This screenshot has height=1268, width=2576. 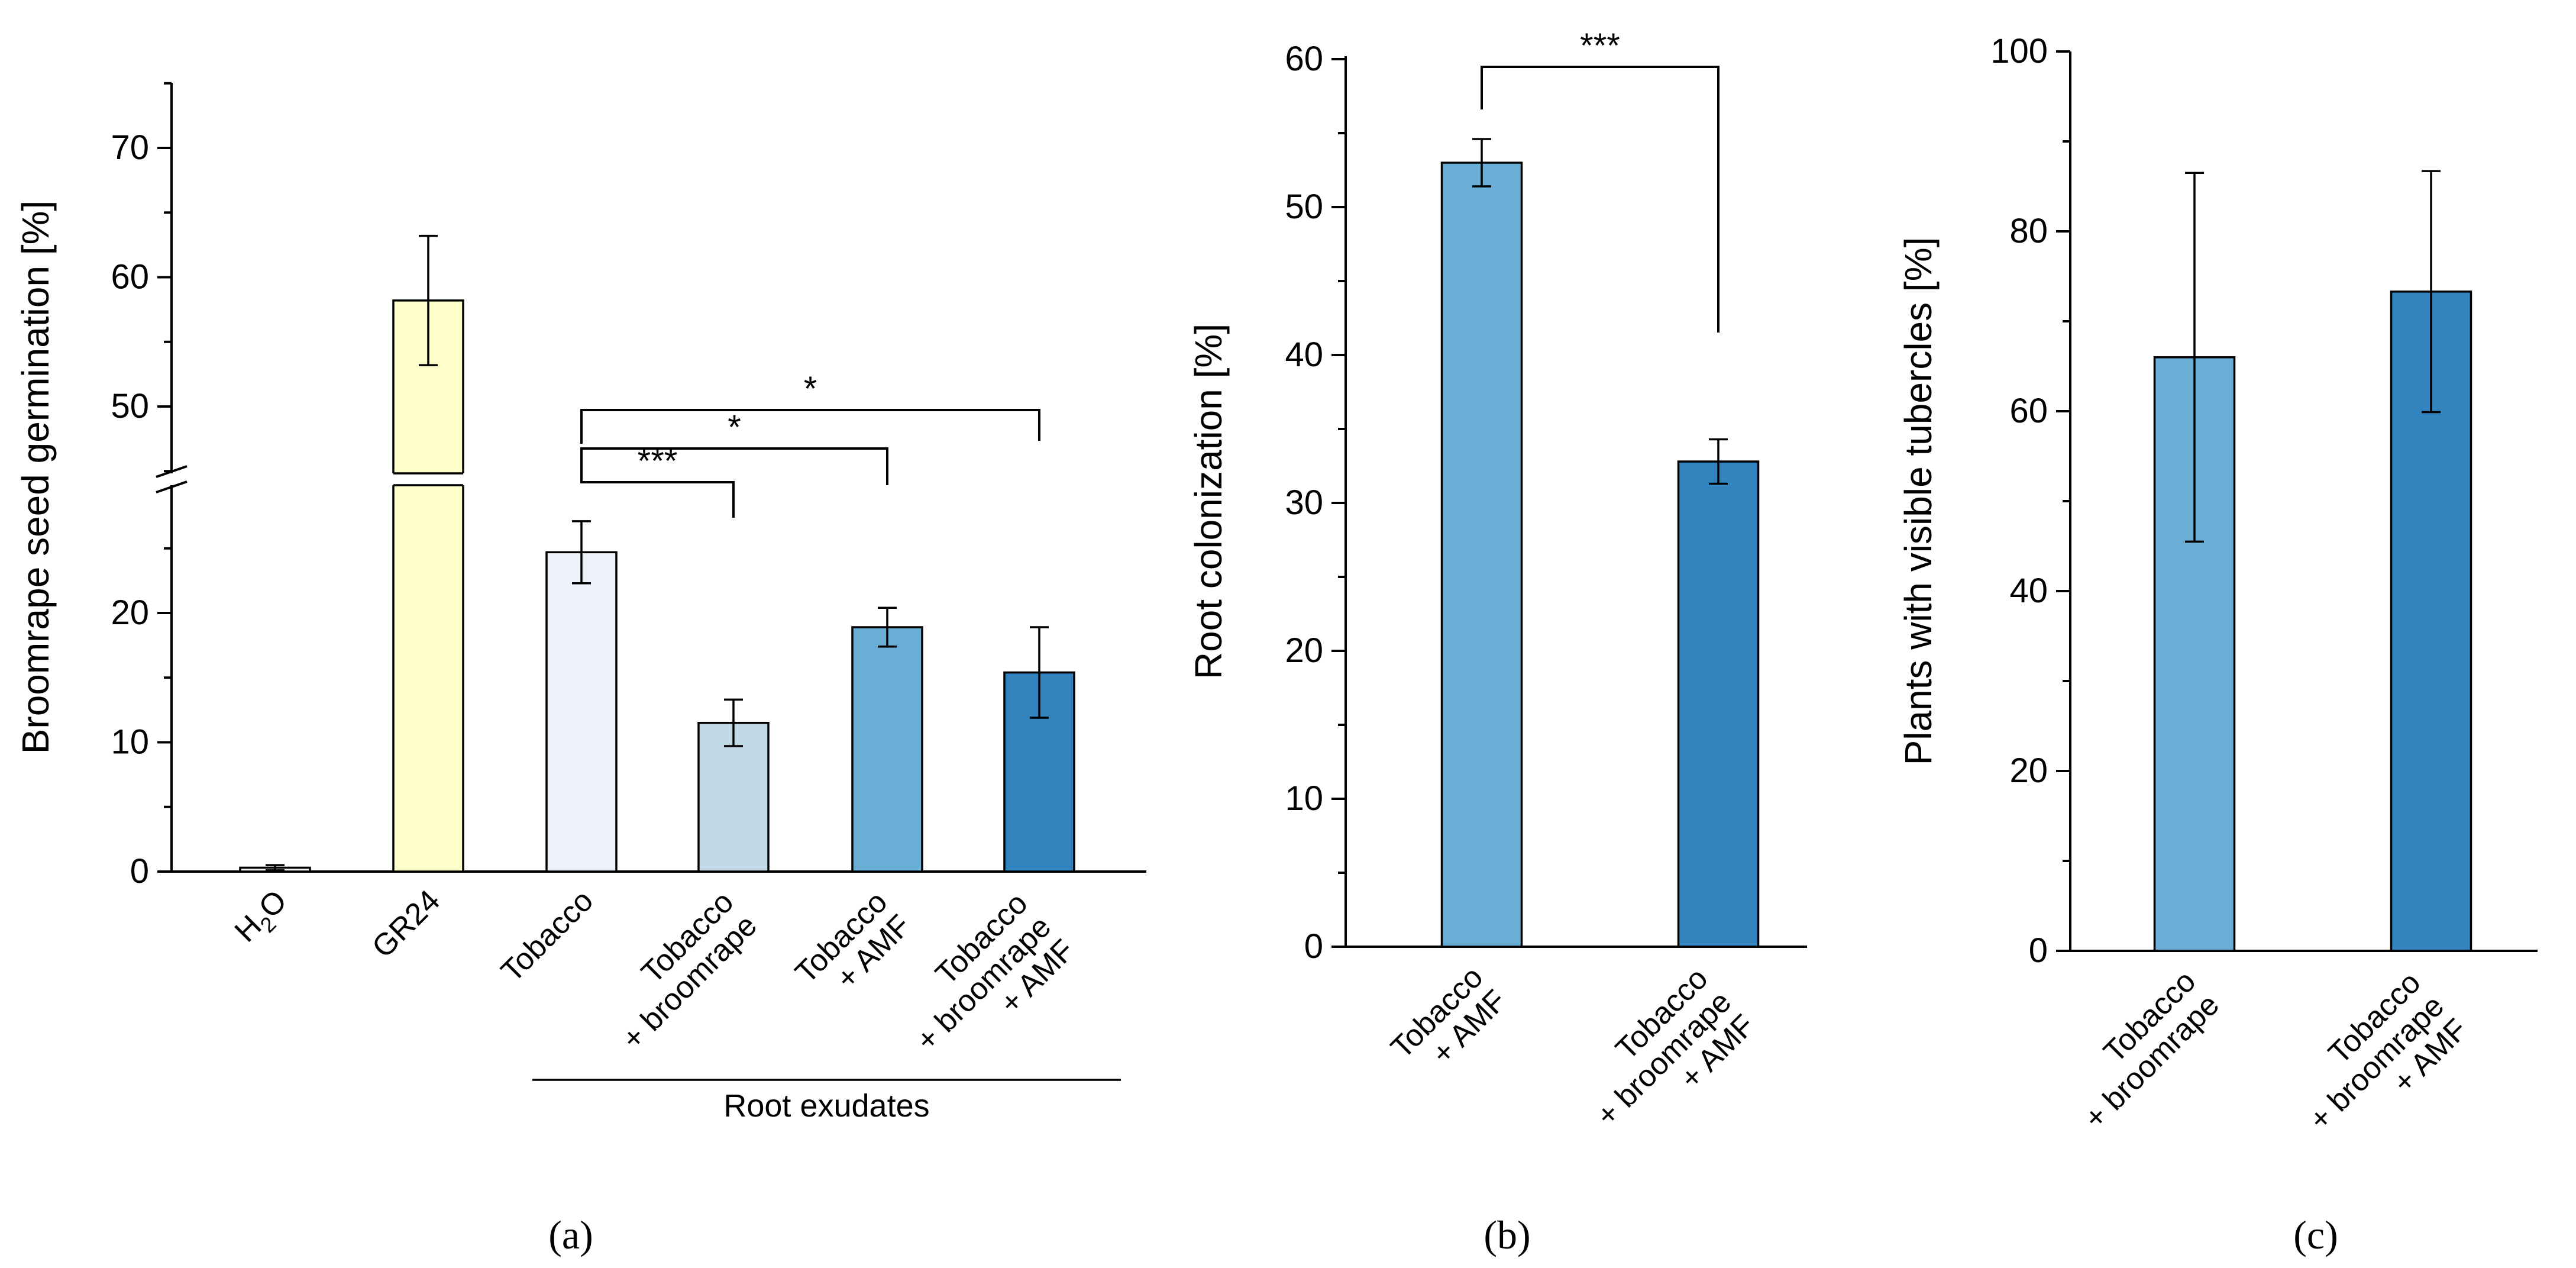 I want to click on panel-c-label: (c), so click(x=2315, y=1234).